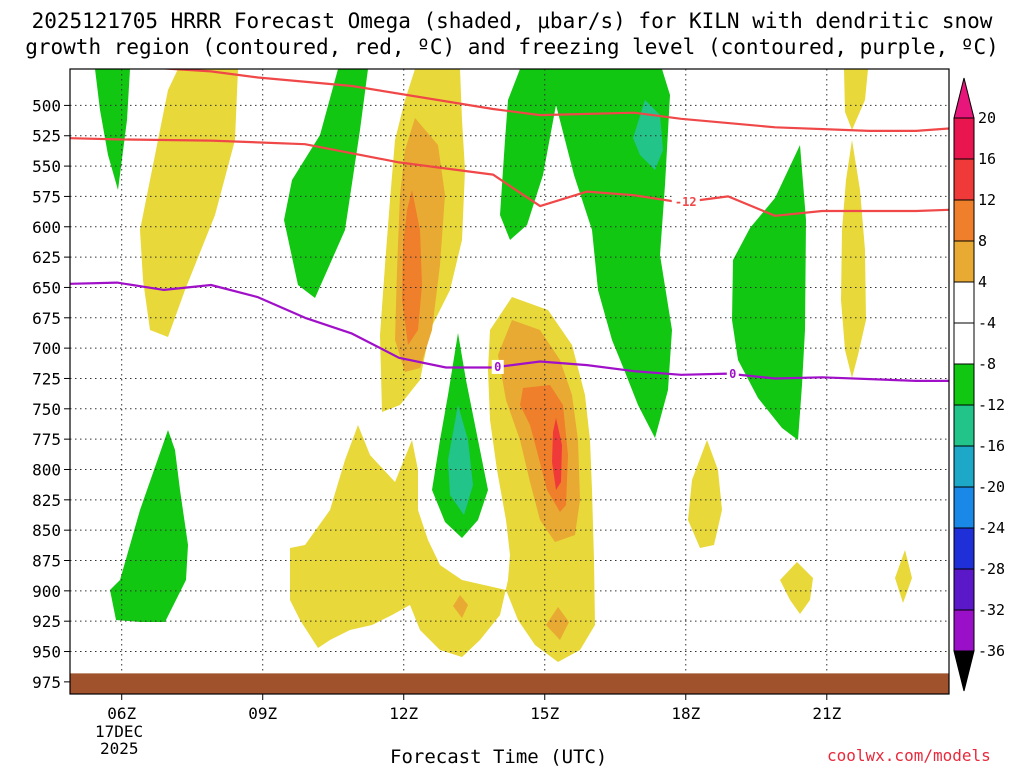  Describe the element at coordinates (991, 446) in the screenshot. I see `colorbar-label: -16` at that location.